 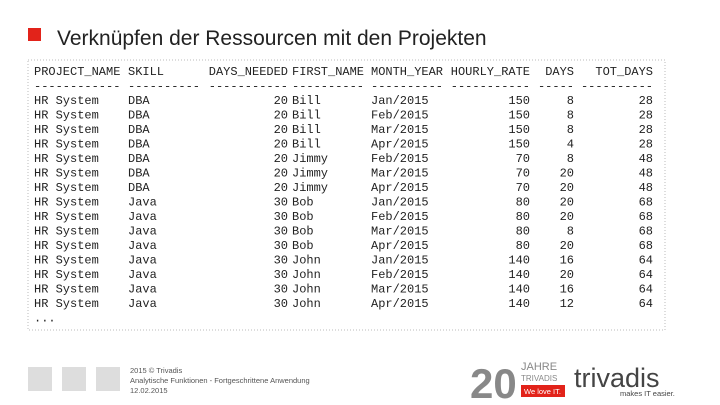 What do you see at coordinates (149, 390) in the screenshot?
I see `footer-line: 12.02.2015` at bounding box center [149, 390].